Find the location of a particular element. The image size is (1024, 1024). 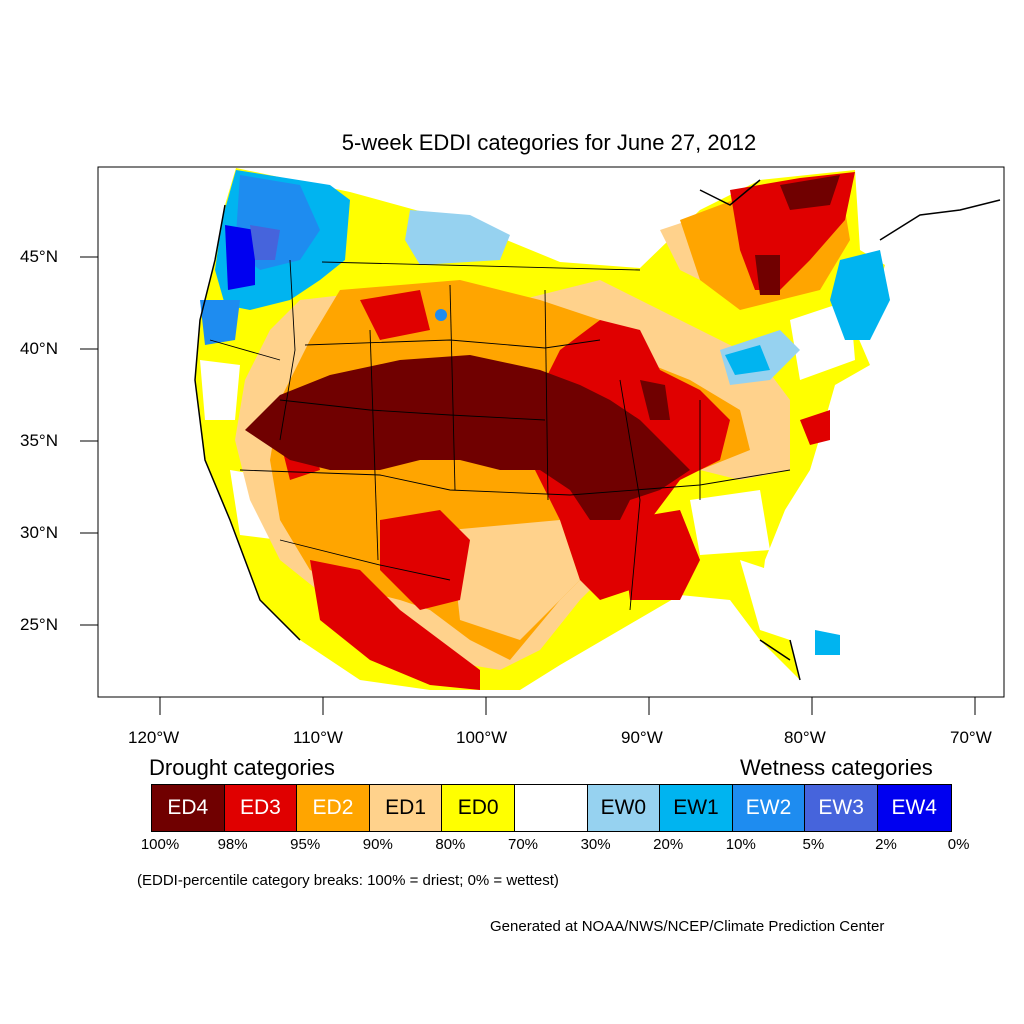

legend-break-label: 95% is located at coordinates (305, 844).